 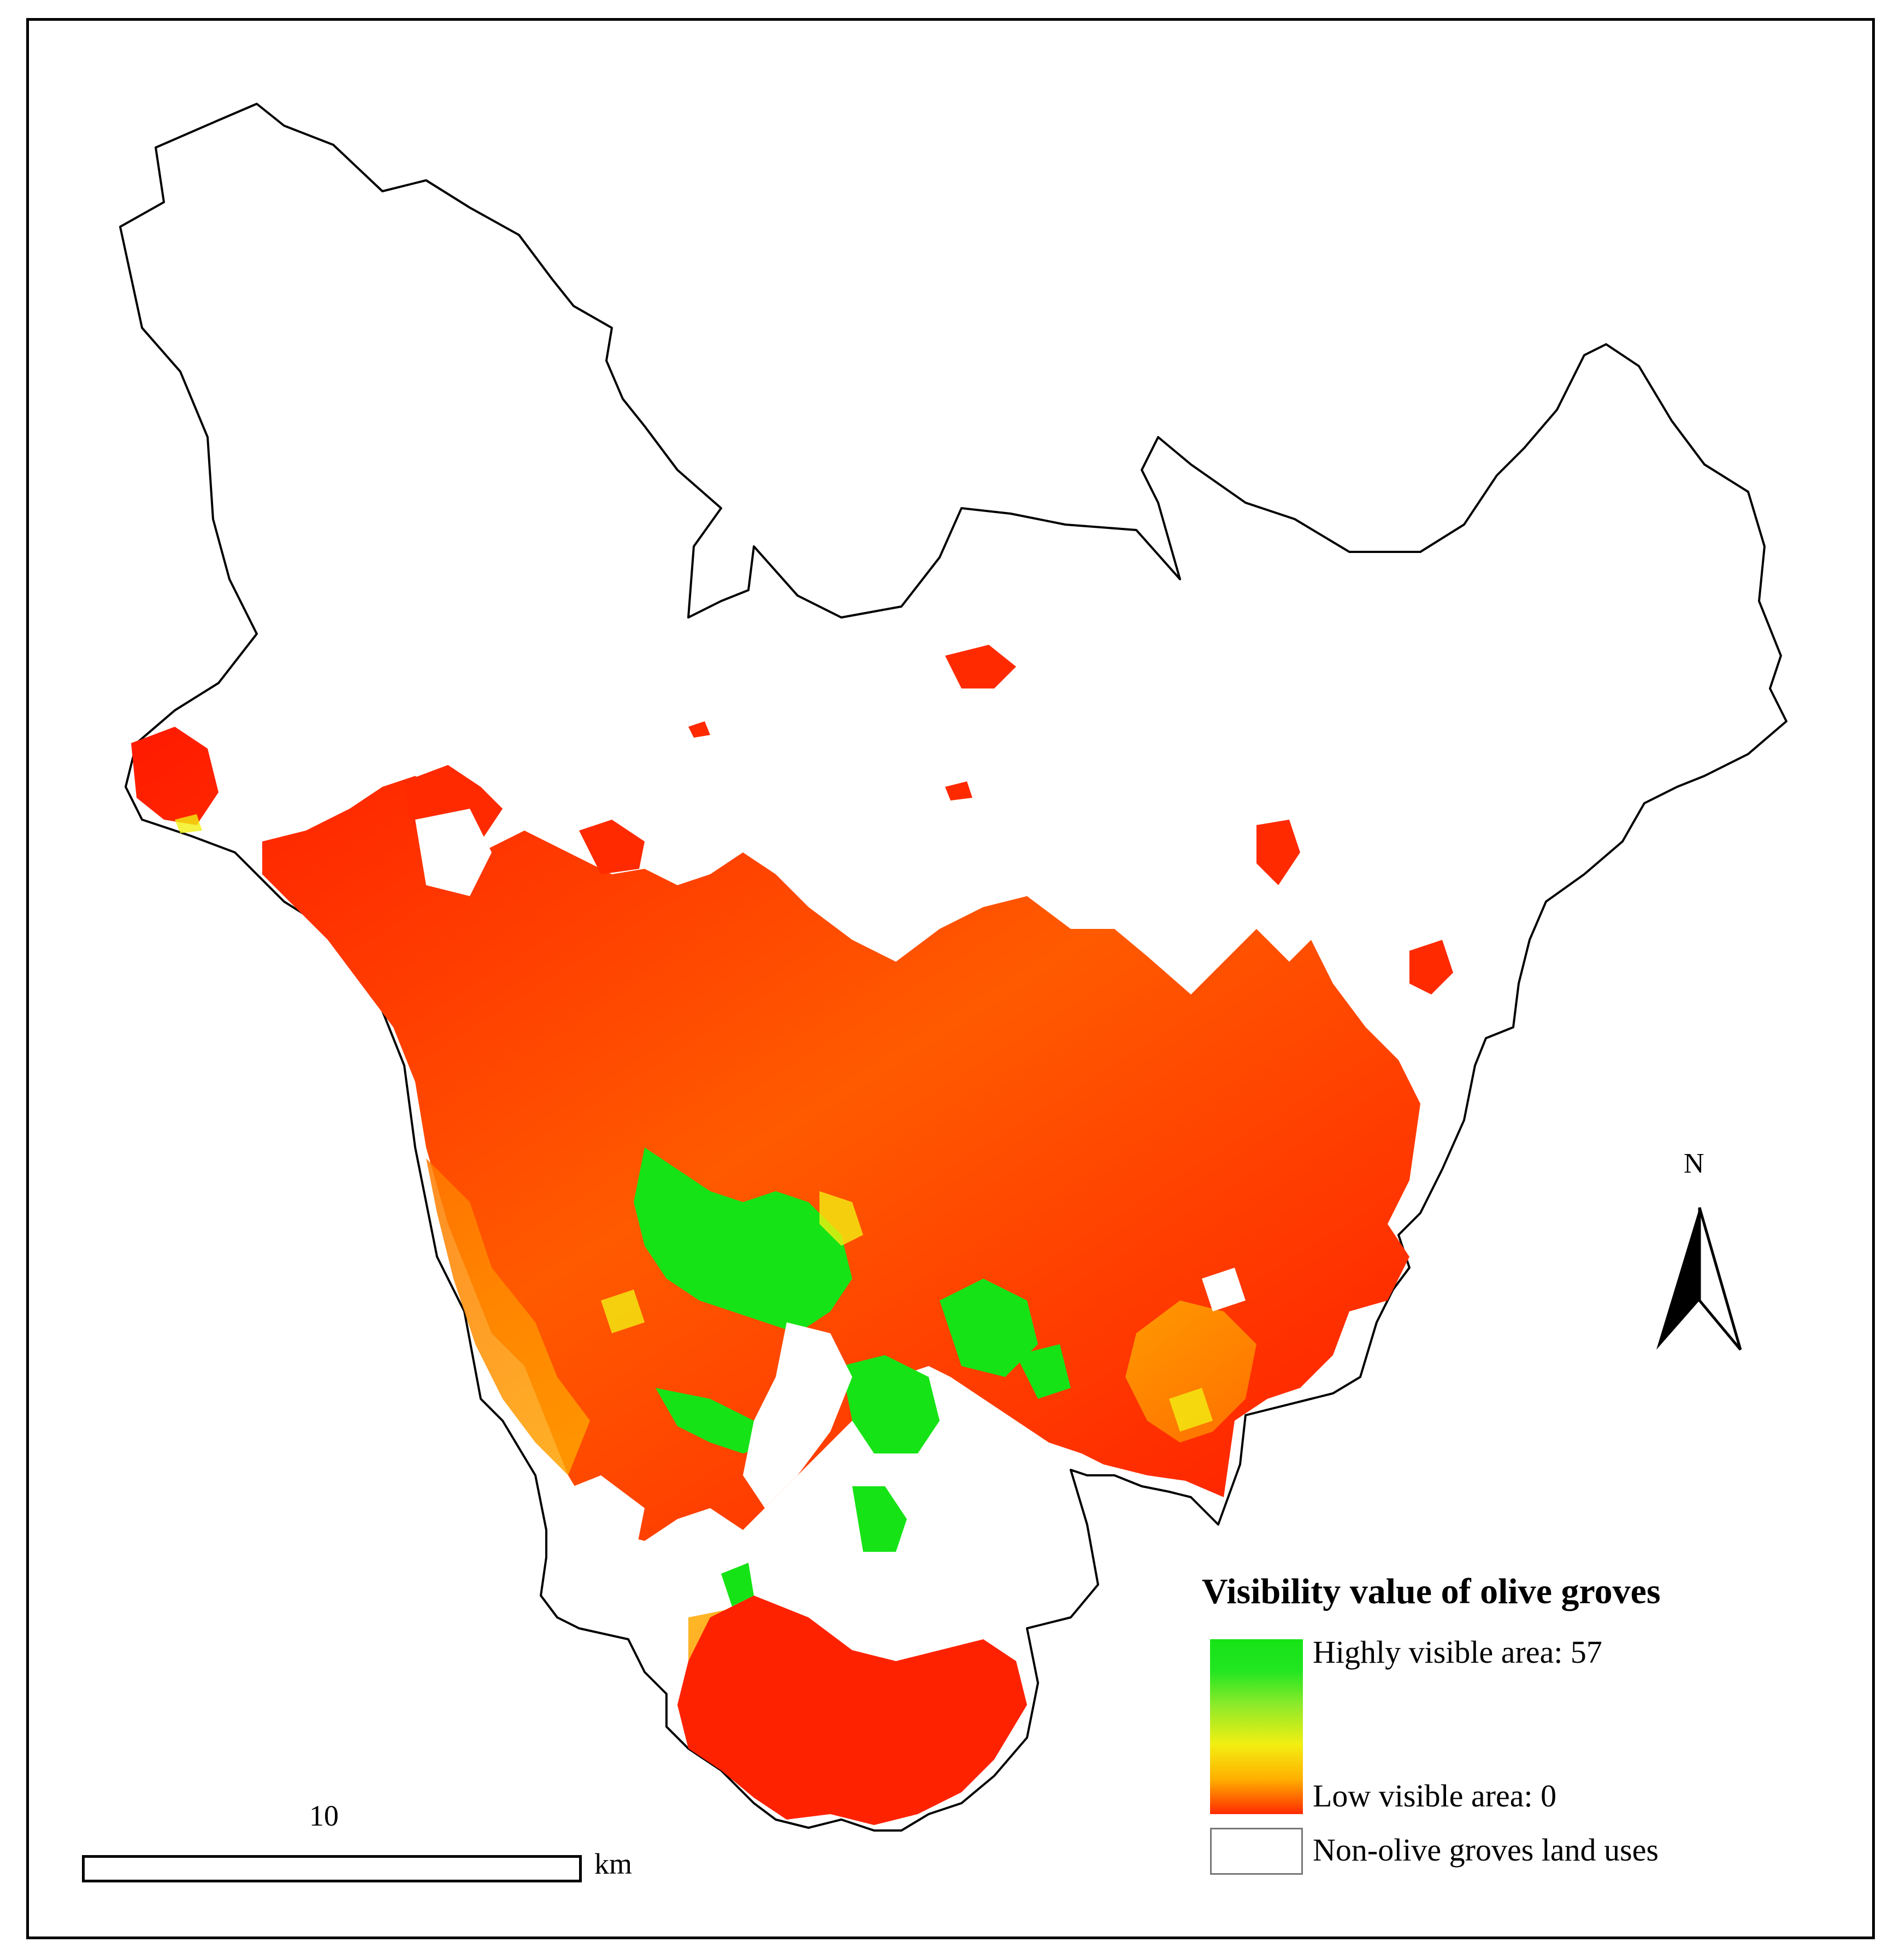 I want to click on north-arrow-label: N, so click(x=1694, y=1163).